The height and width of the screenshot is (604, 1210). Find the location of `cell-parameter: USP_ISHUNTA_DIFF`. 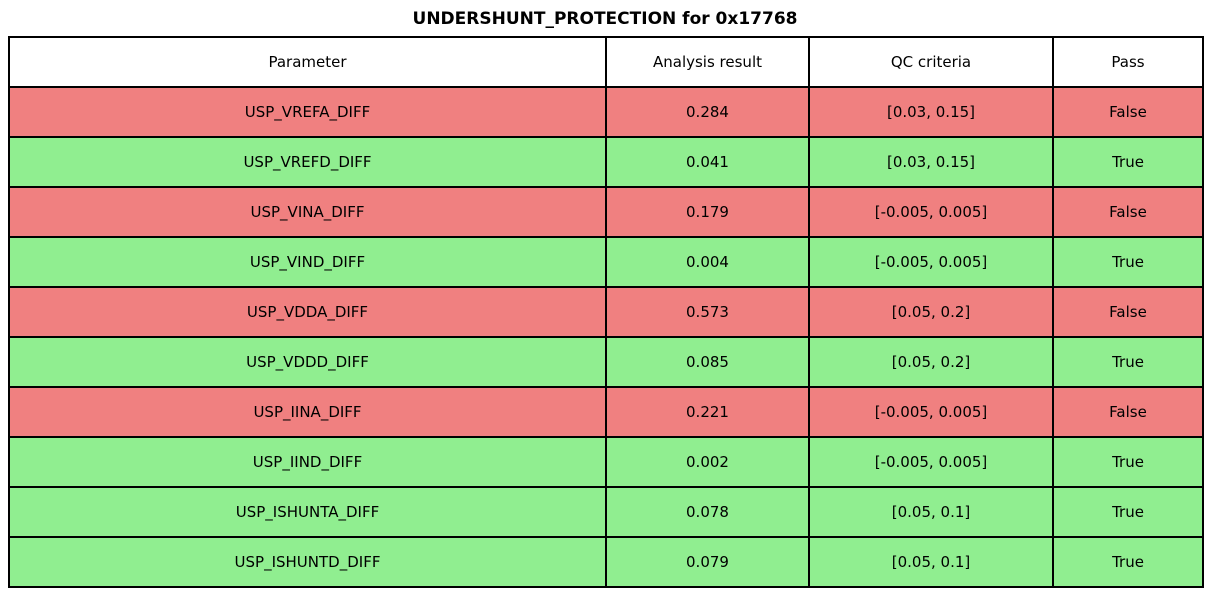

cell-parameter: USP_ISHUNTA_DIFF is located at coordinates (307, 512).